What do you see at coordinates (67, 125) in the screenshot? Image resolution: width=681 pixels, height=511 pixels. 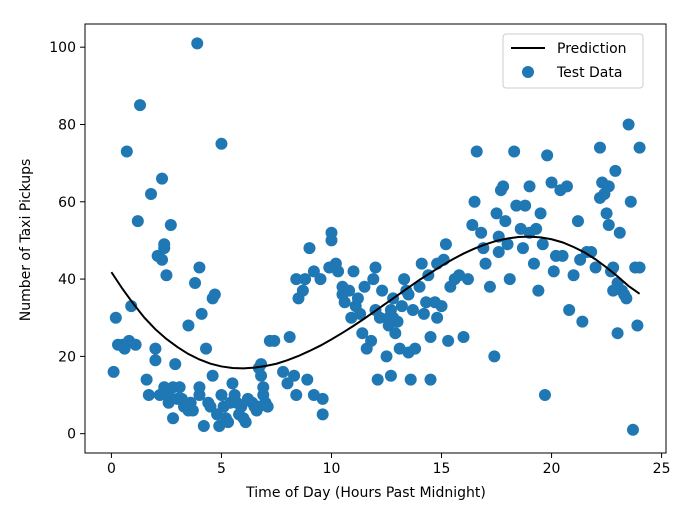 I see `y-tick-label: 80` at bounding box center [67, 125].